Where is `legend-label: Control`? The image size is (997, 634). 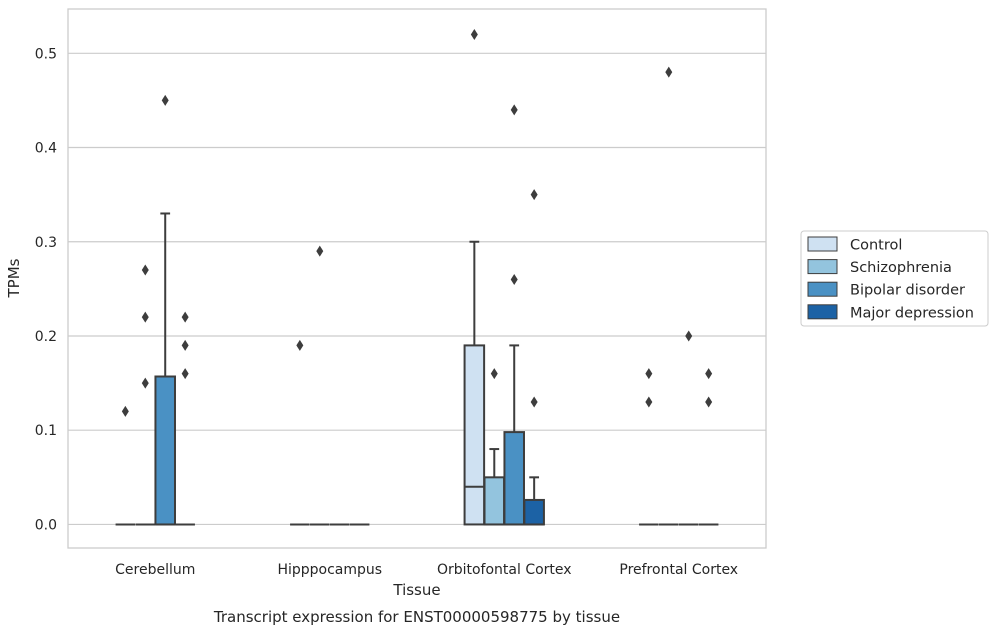
legend-label: Control is located at coordinates (876, 246).